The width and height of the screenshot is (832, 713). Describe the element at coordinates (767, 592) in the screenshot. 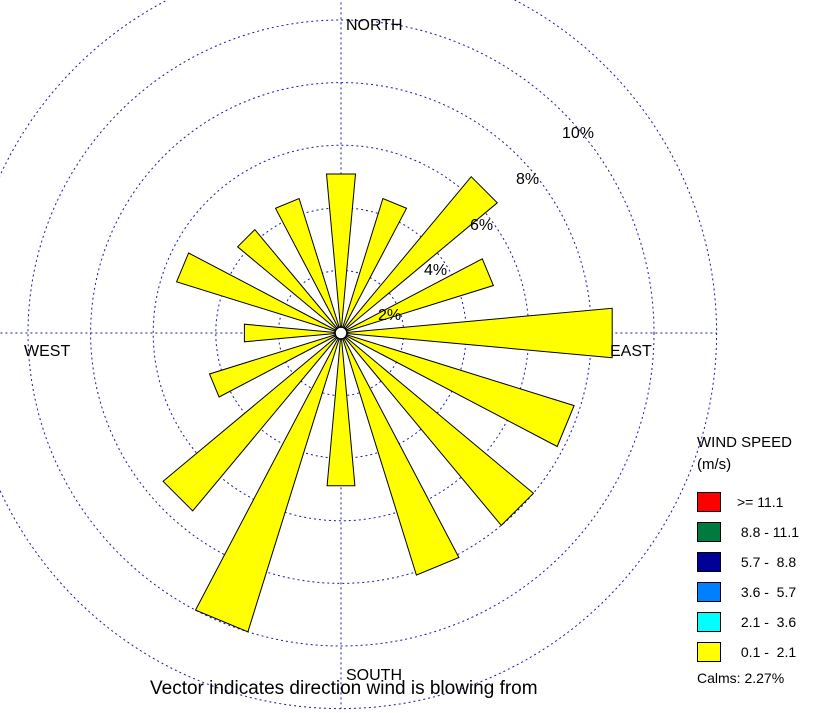

I see `legend-range-label: 3.6 - 5.7` at that location.